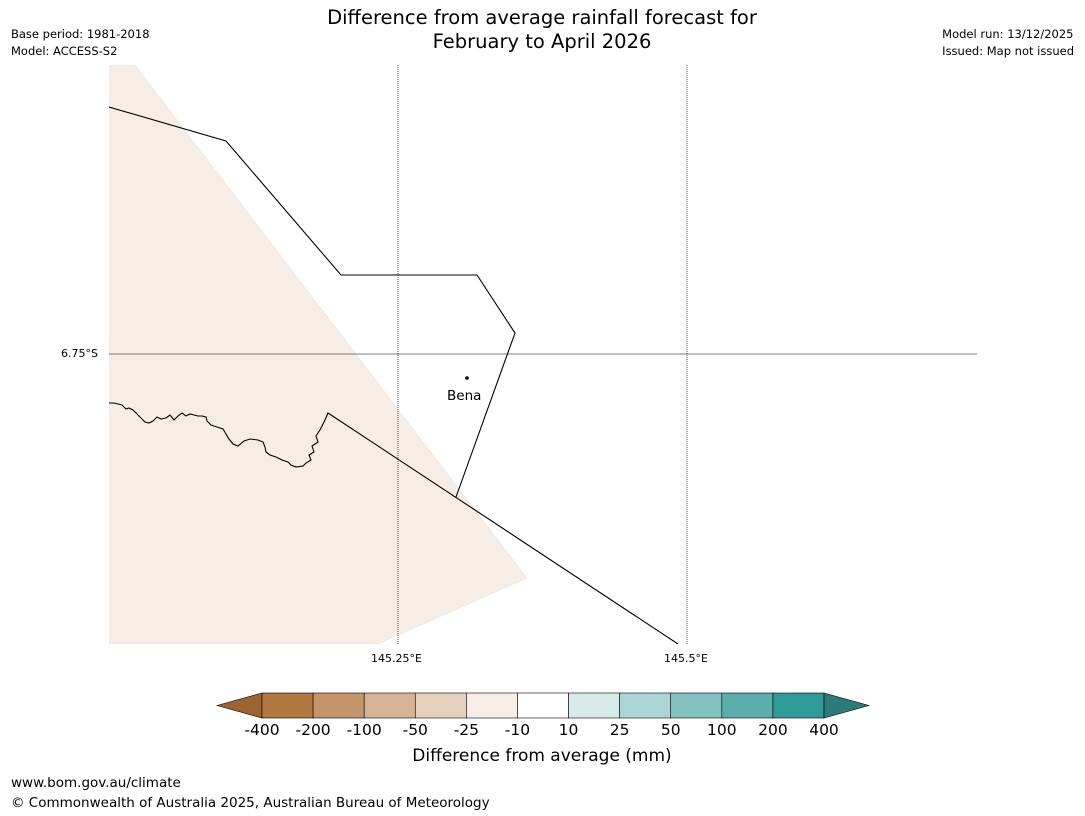  Describe the element at coordinates (517, 730) in the screenshot. I see `colorbar-tick-label: -10` at that location.